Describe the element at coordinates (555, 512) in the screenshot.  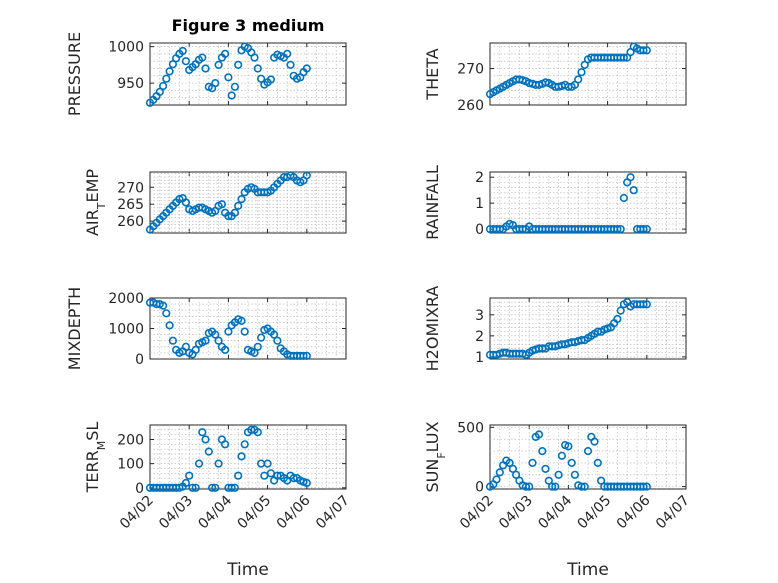
I see `x-tick-label: 04/04` at that location.